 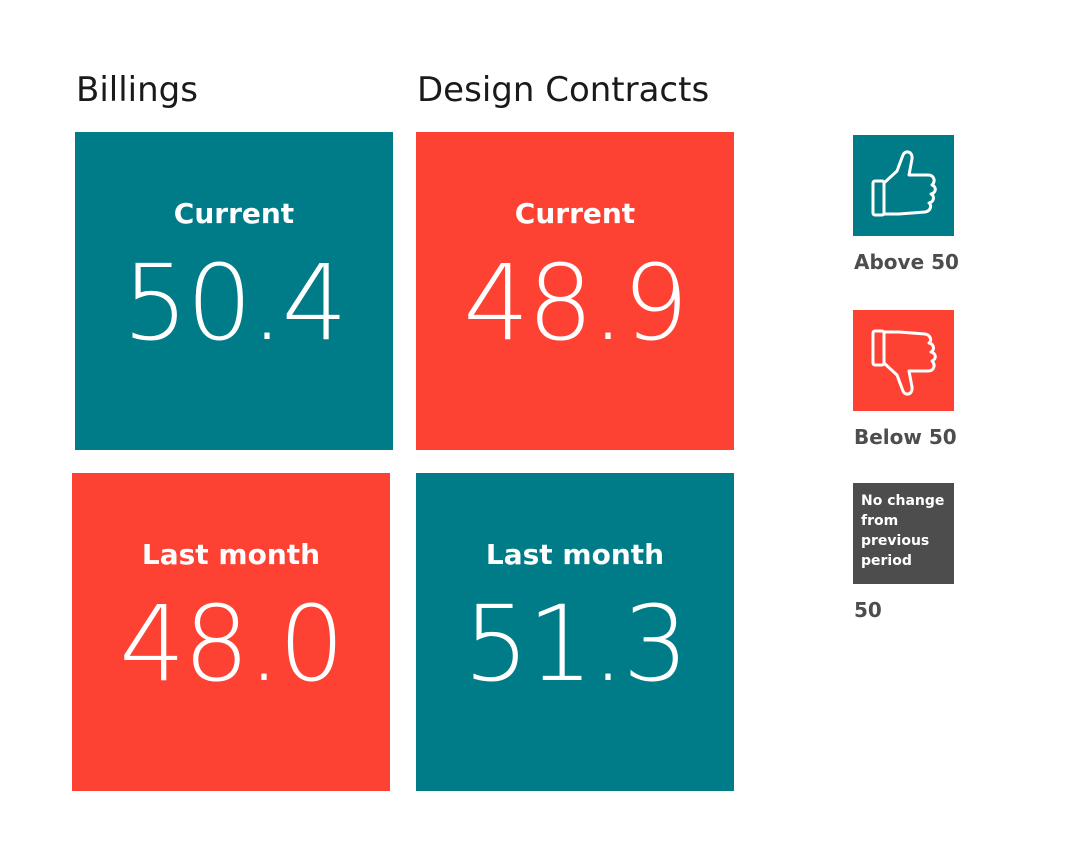 I want to click on no-change-swatch: No change from previous period, so click(x=903, y=533).